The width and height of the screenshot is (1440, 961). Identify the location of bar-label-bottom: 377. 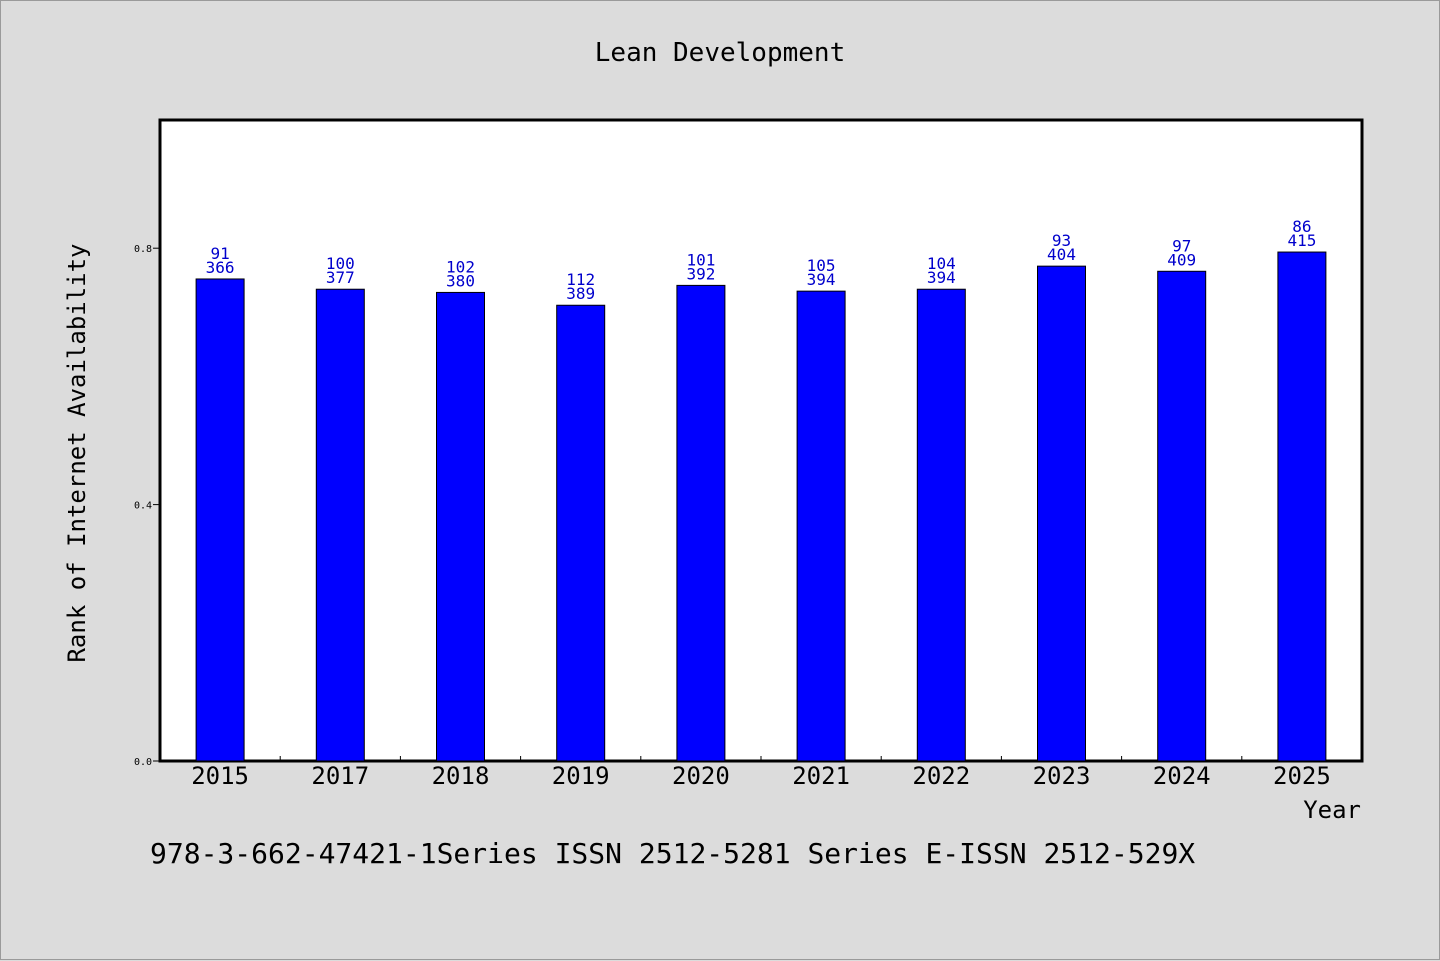
(340, 277).